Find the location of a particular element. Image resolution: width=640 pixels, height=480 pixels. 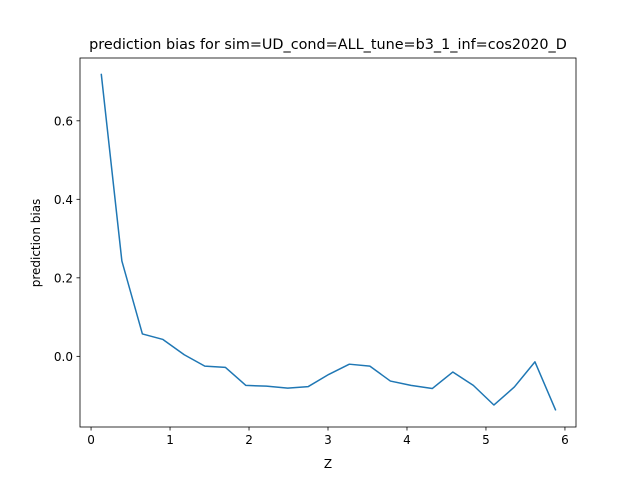

x-tick-label: 5 is located at coordinates (486, 440).